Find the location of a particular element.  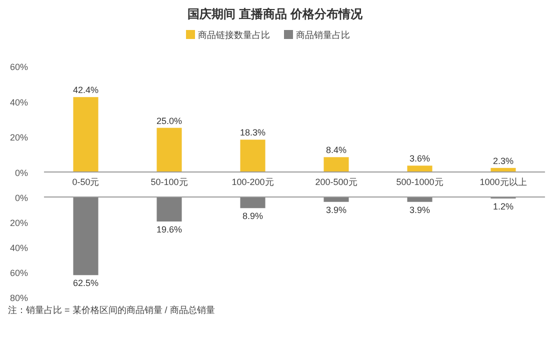

data-label: 42.4% is located at coordinates (85, 90).